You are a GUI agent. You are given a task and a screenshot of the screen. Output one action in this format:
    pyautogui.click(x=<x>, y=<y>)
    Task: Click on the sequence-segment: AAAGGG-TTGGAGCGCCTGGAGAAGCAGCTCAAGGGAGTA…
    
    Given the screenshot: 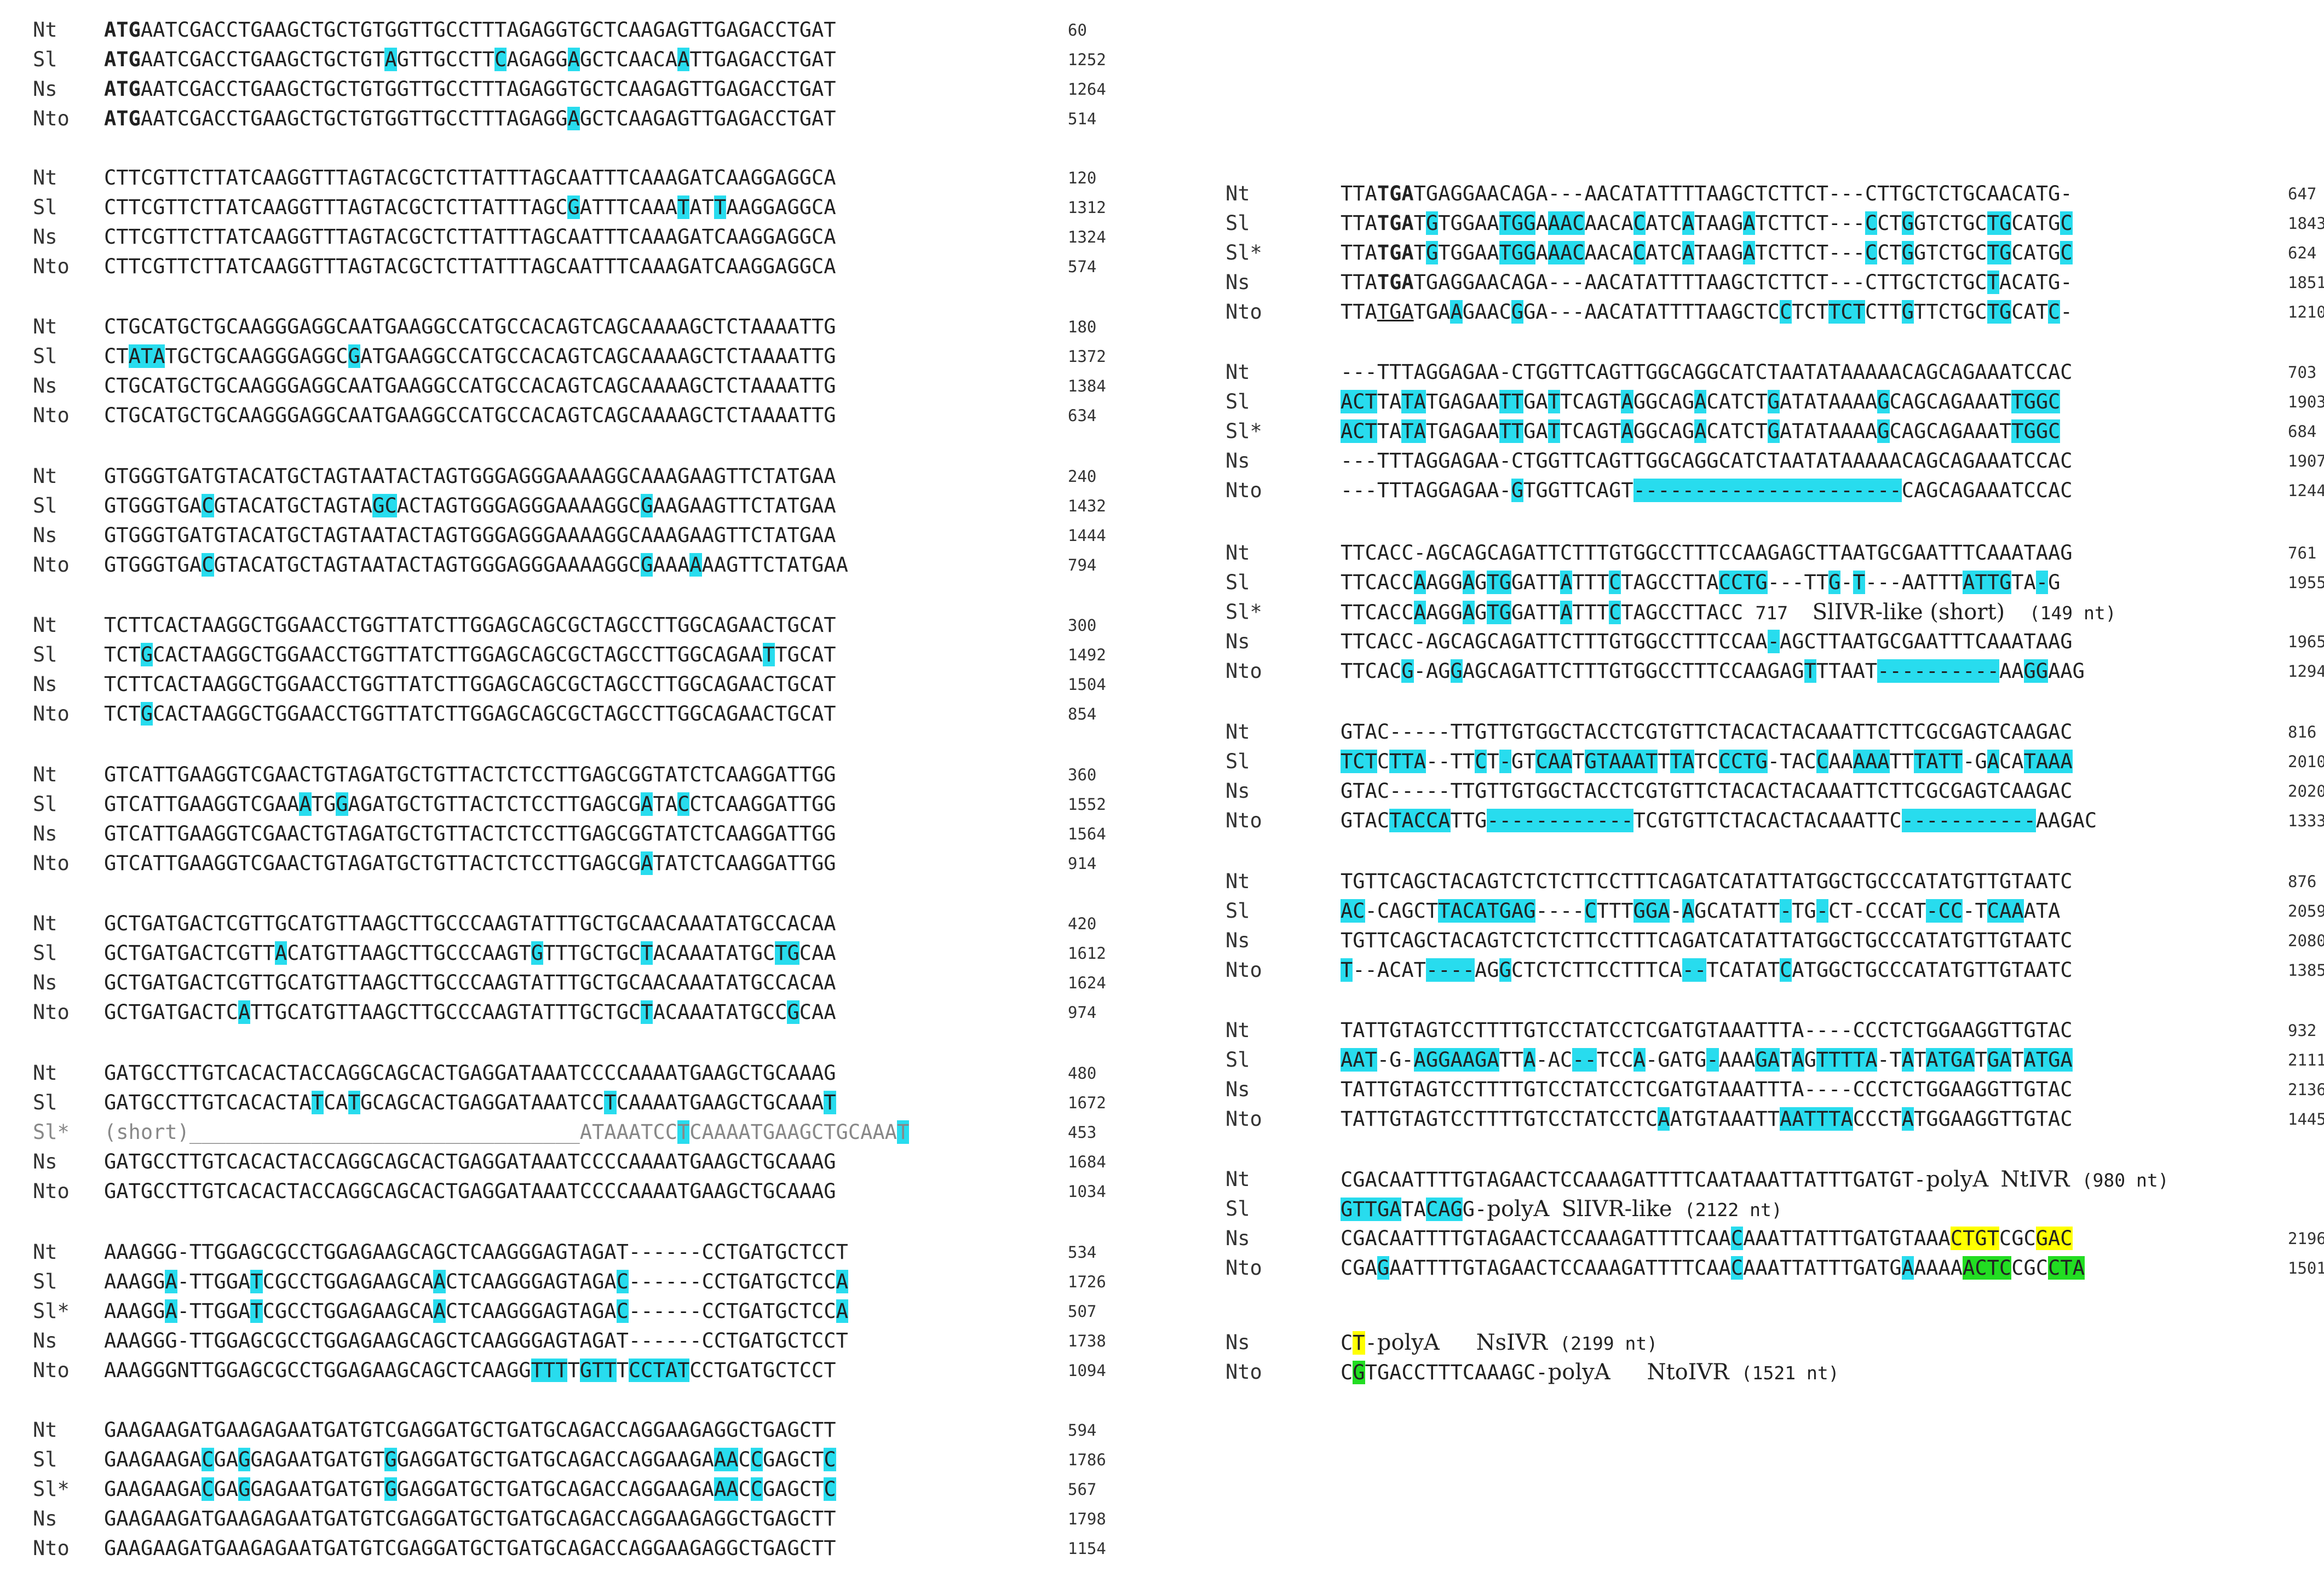 What is the action you would take?
    pyautogui.click(x=476, y=1252)
    